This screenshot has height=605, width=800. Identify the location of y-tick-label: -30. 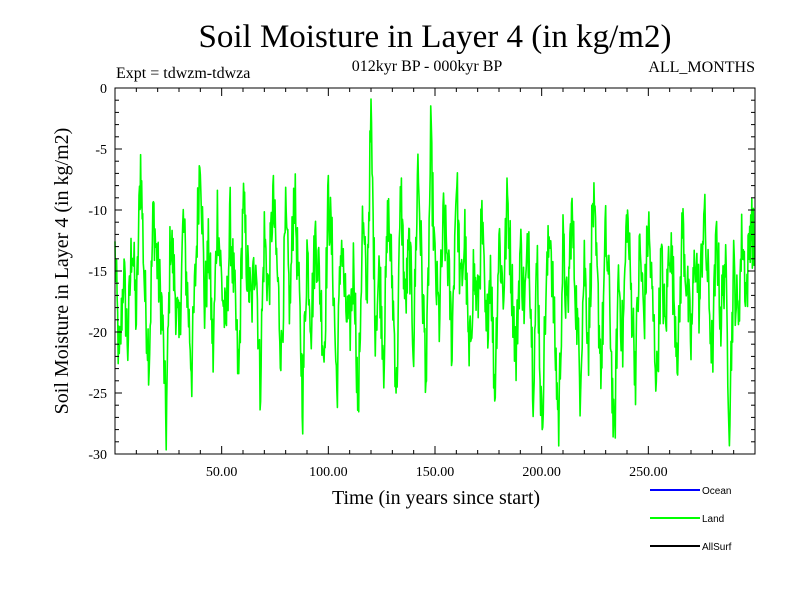
(97, 455).